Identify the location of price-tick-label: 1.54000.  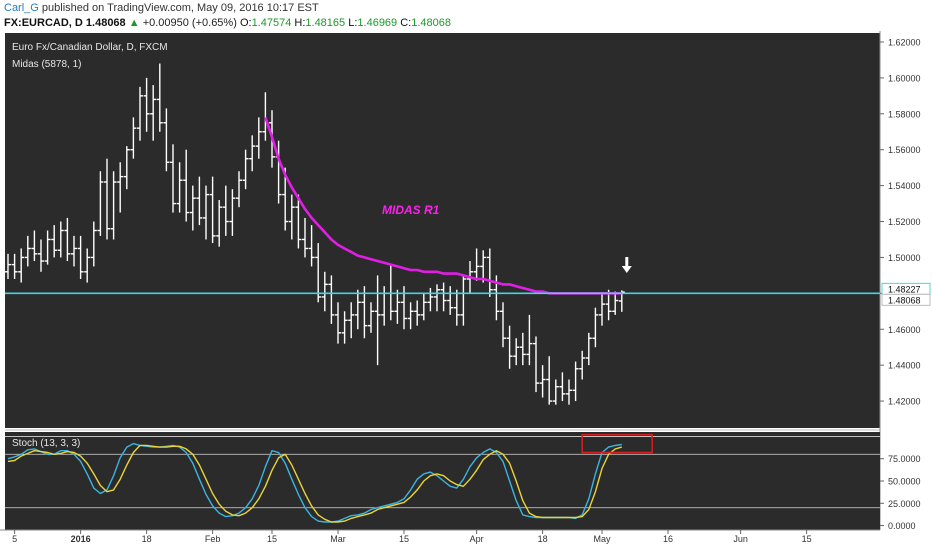
(904, 186).